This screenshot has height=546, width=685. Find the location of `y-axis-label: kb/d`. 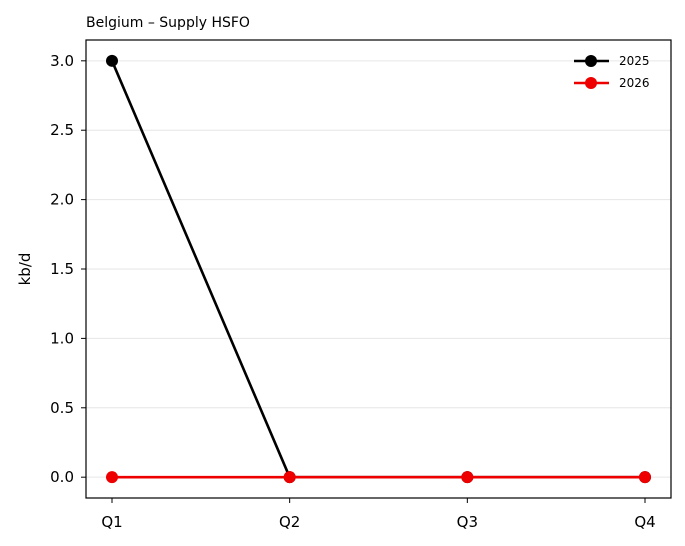

y-axis-label: kb/d is located at coordinates (25, 269).